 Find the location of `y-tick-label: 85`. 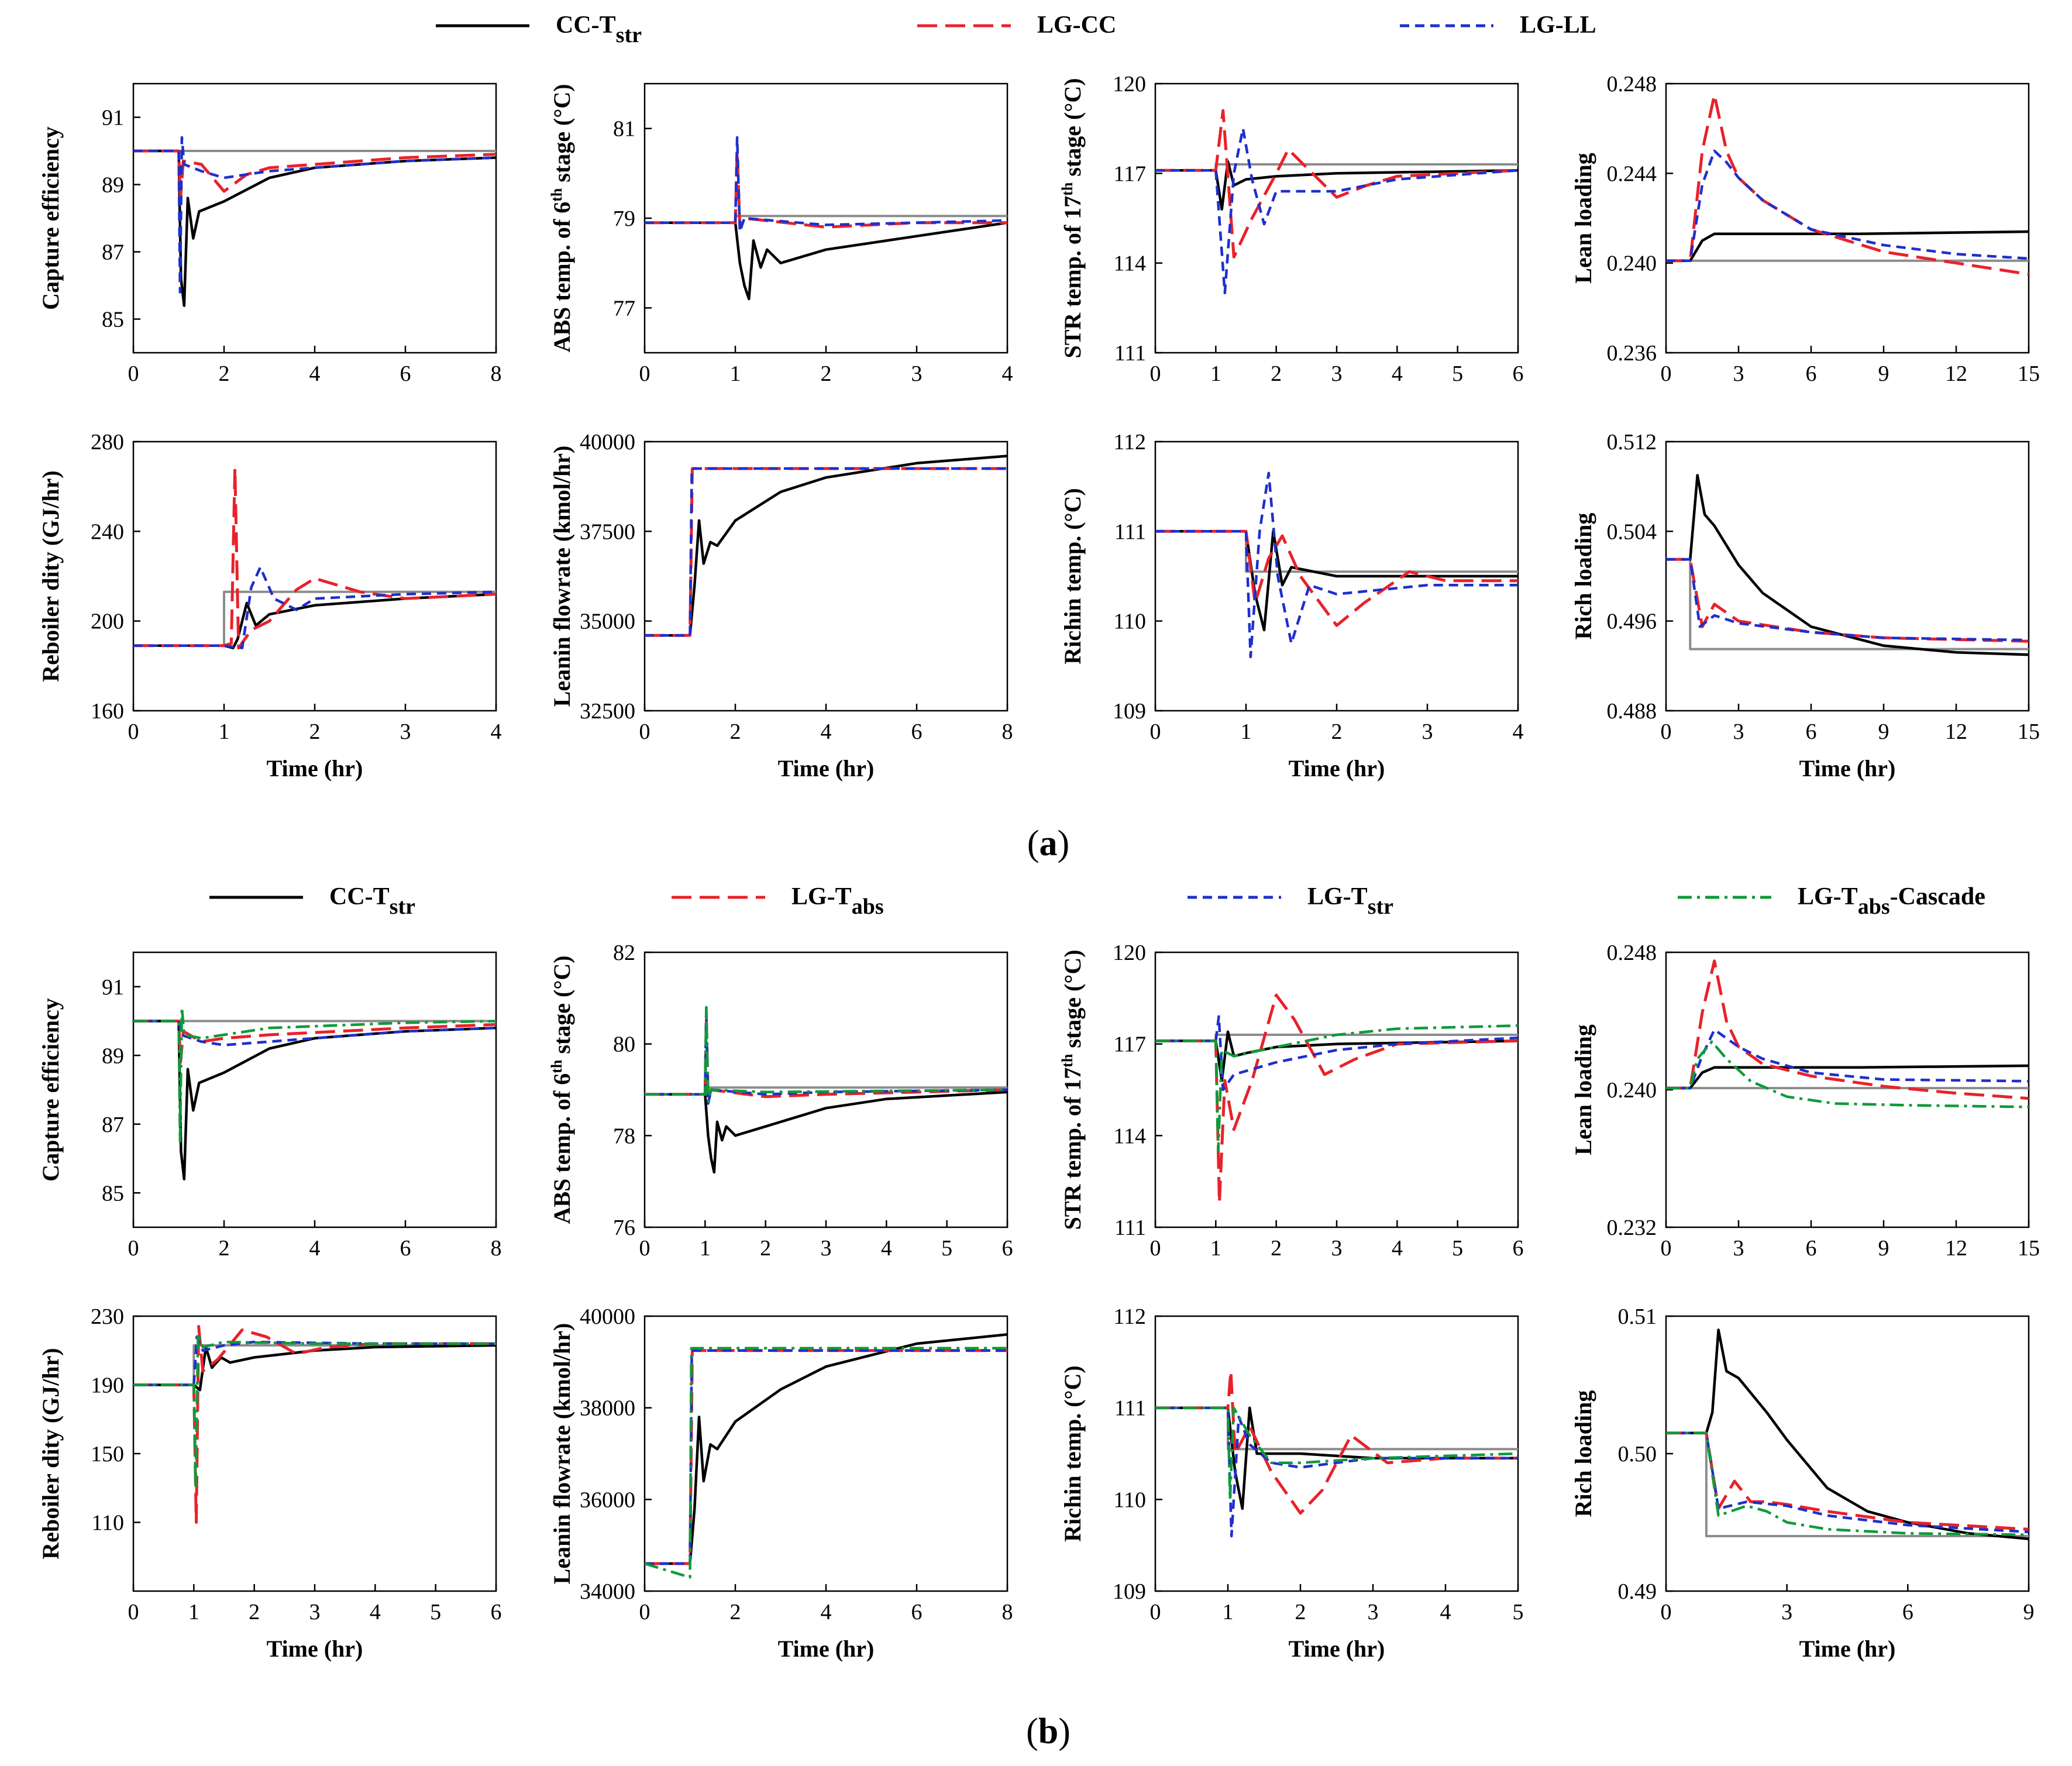

y-tick-label: 85 is located at coordinates (113, 1194).